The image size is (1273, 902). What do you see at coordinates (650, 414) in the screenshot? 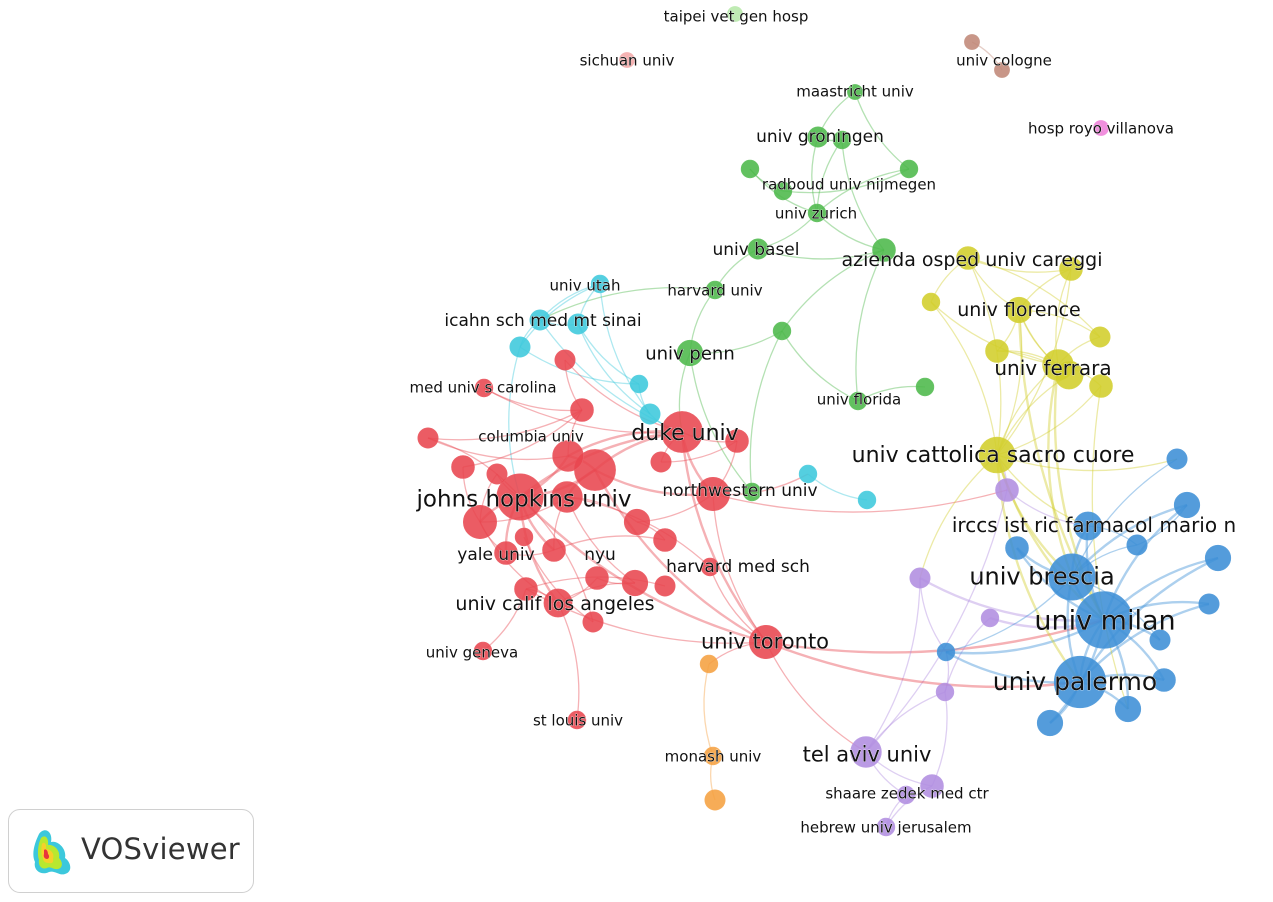
I see `node-c_d` at bounding box center [650, 414].